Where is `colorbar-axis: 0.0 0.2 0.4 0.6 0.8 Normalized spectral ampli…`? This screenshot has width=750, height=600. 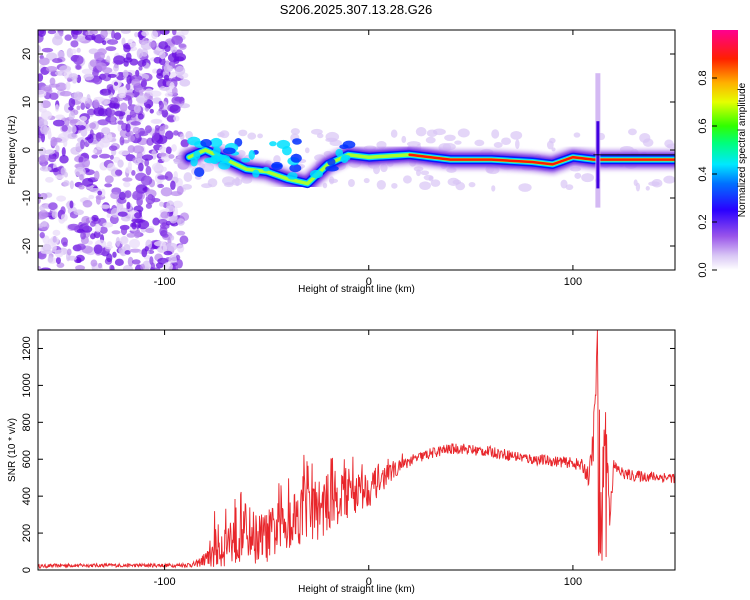 colorbar-axis: 0.0 0.2 0.4 0.6 0.8 Normalized spectral ampli… is located at coordinates (722, 173).